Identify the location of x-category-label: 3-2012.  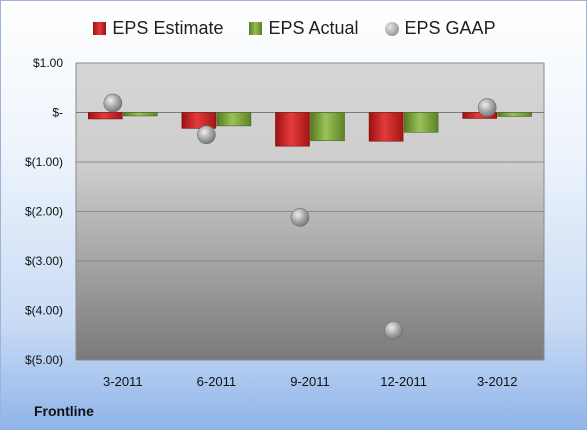
(497, 381).